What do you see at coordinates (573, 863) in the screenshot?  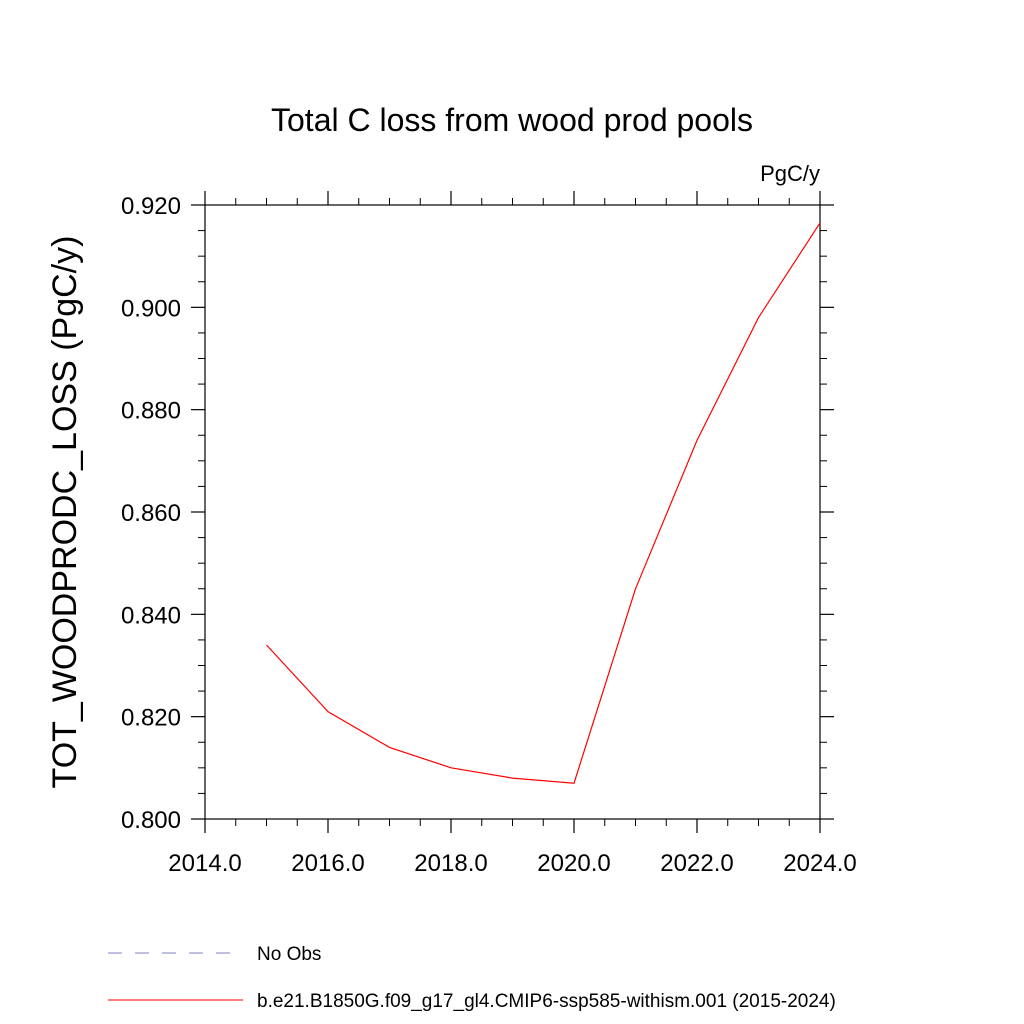 I see `x-tick-label: 2020.0` at bounding box center [573, 863].